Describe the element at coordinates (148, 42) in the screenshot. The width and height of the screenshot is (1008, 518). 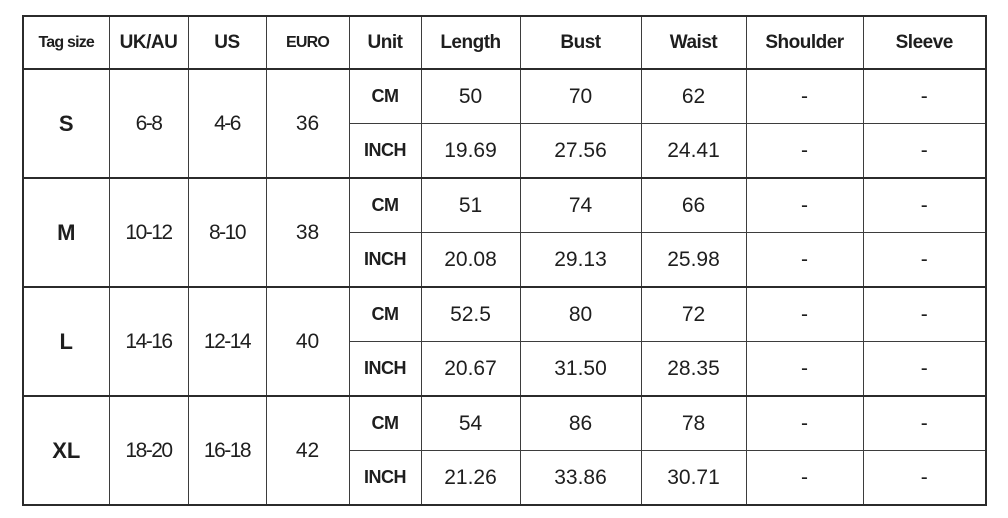
I see `header-uk-au: UK/AU` at that location.